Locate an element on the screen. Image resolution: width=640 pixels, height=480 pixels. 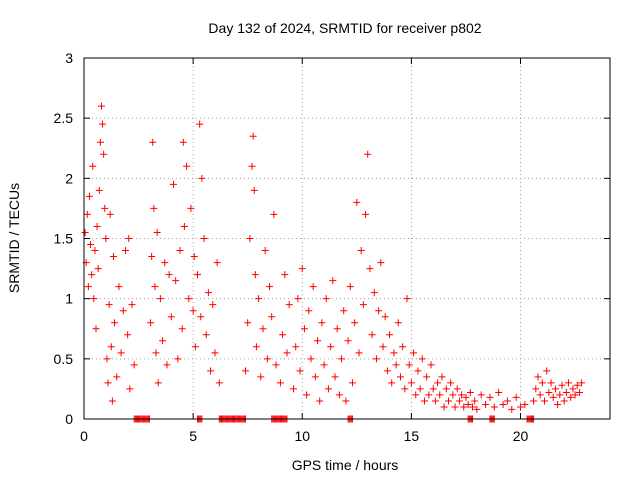
y-tick-label: 0 is located at coordinates (69, 419).